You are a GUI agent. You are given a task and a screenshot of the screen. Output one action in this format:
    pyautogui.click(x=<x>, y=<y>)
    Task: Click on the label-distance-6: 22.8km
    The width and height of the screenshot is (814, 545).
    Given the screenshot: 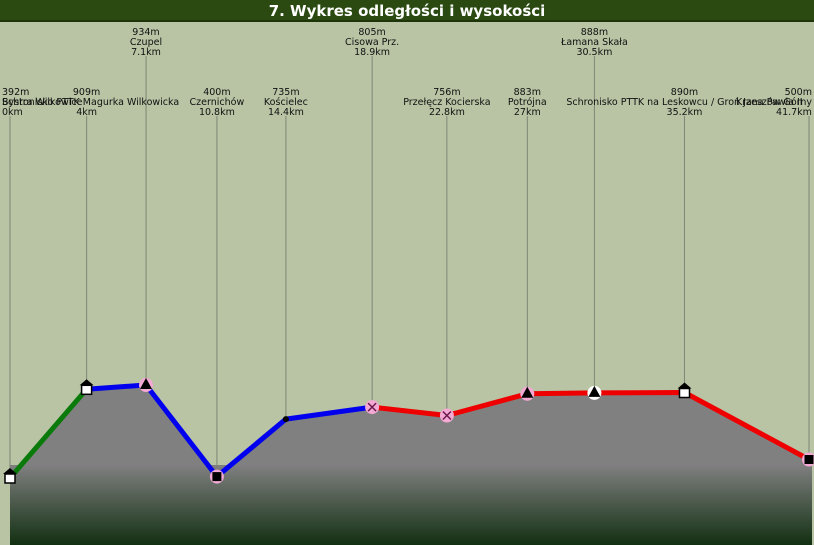 What is the action you would take?
    pyautogui.click(x=447, y=112)
    